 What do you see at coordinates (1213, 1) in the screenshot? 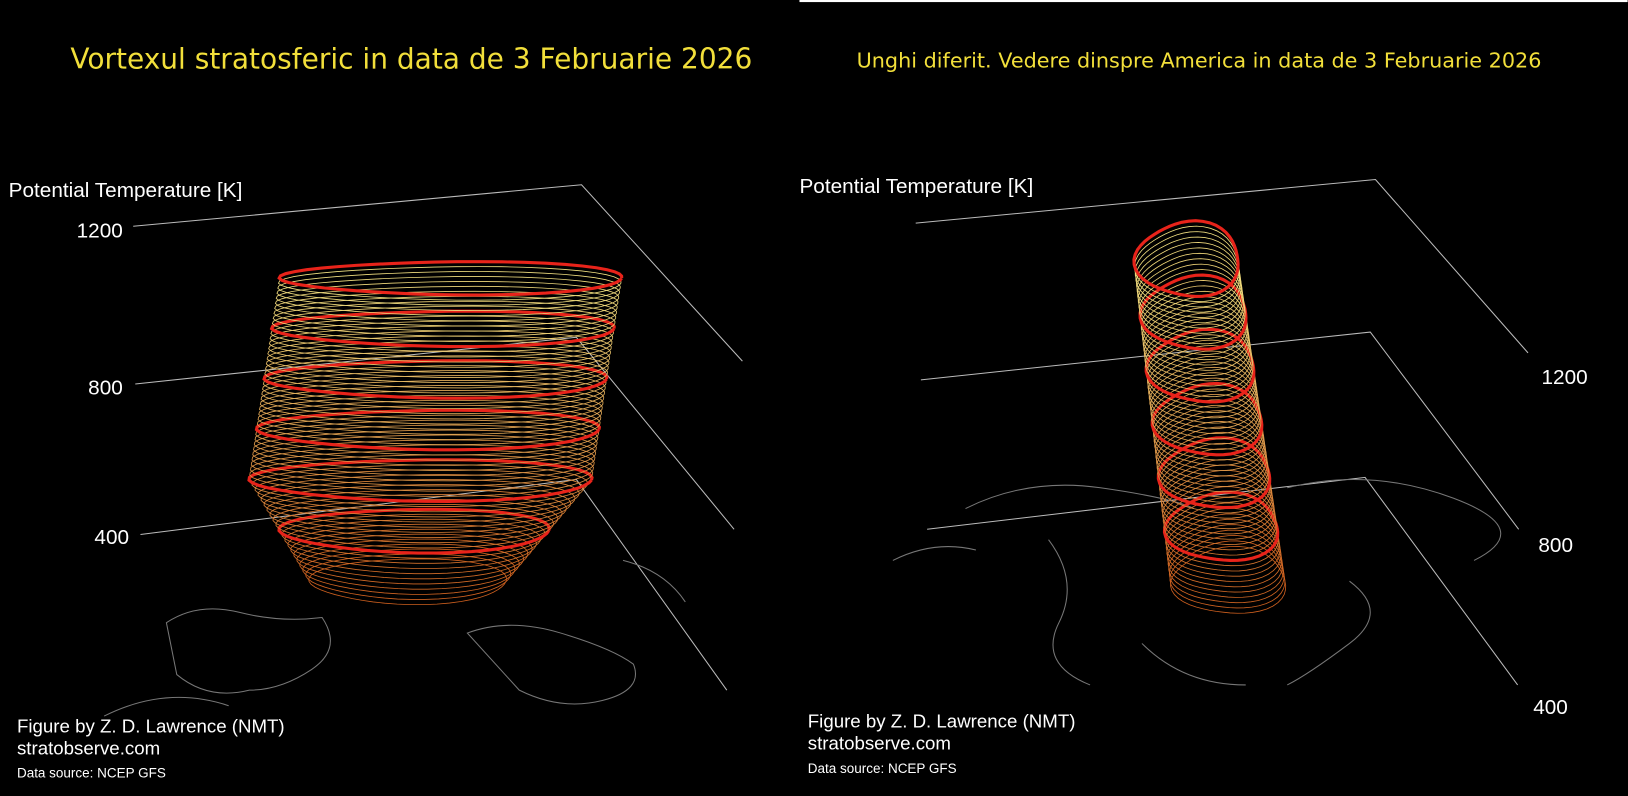
I see `top-strip` at bounding box center [1213, 1].